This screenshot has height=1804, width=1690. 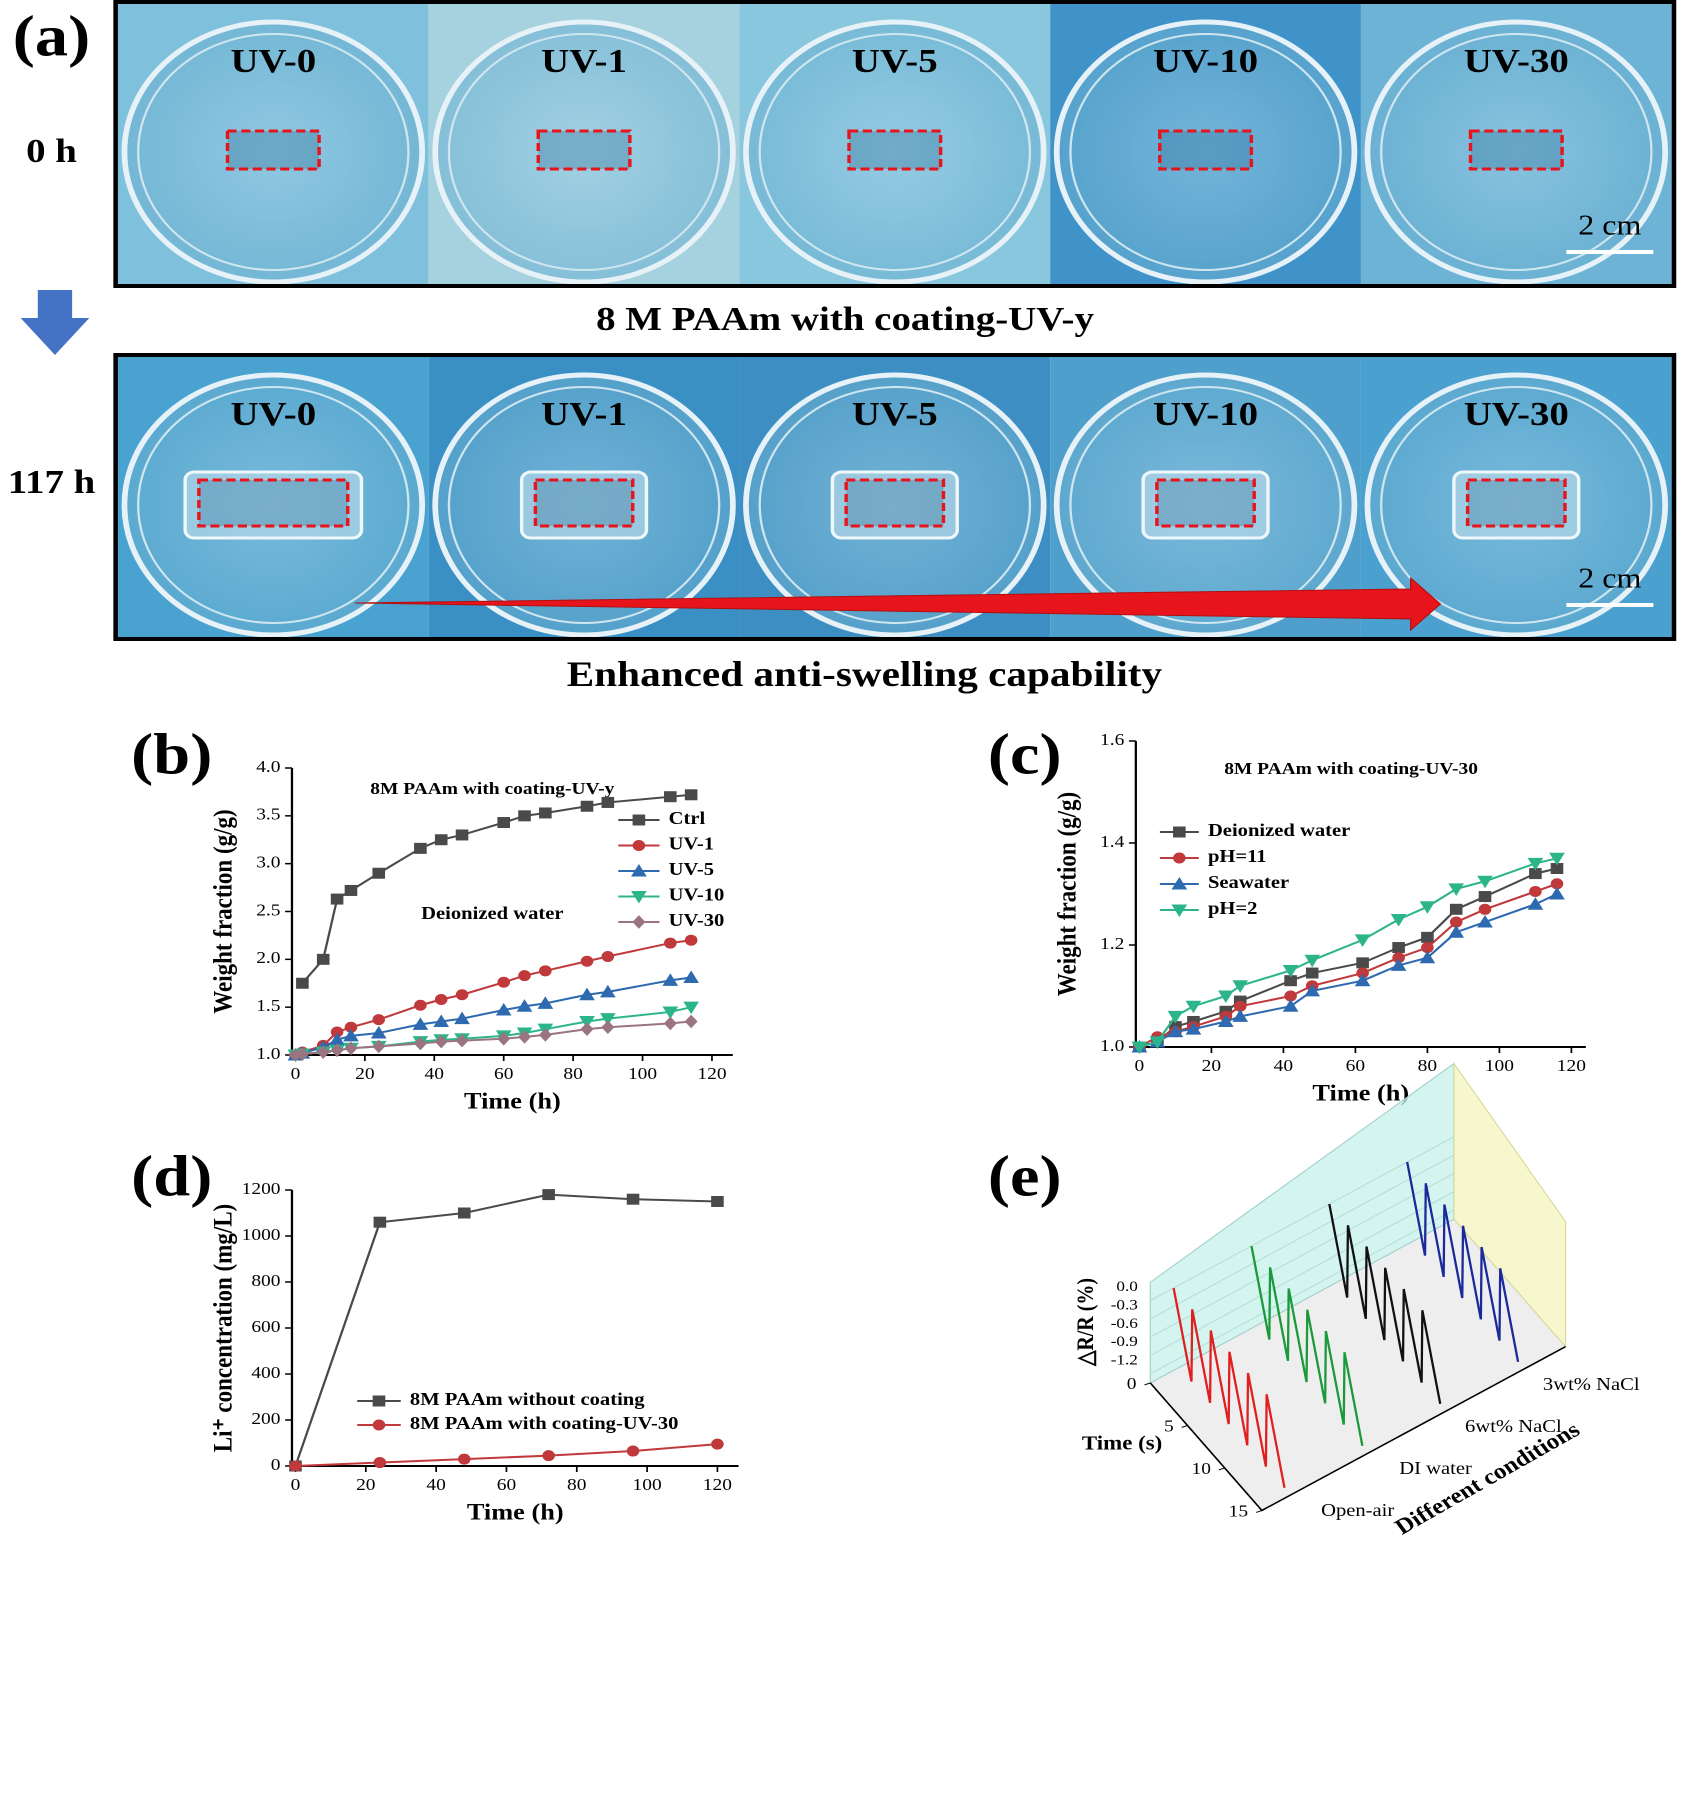 What do you see at coordinates (1124, 1305) in the screenshot?
I see `z-tick-label: -0.3` at bounding box center [1124, 1305].